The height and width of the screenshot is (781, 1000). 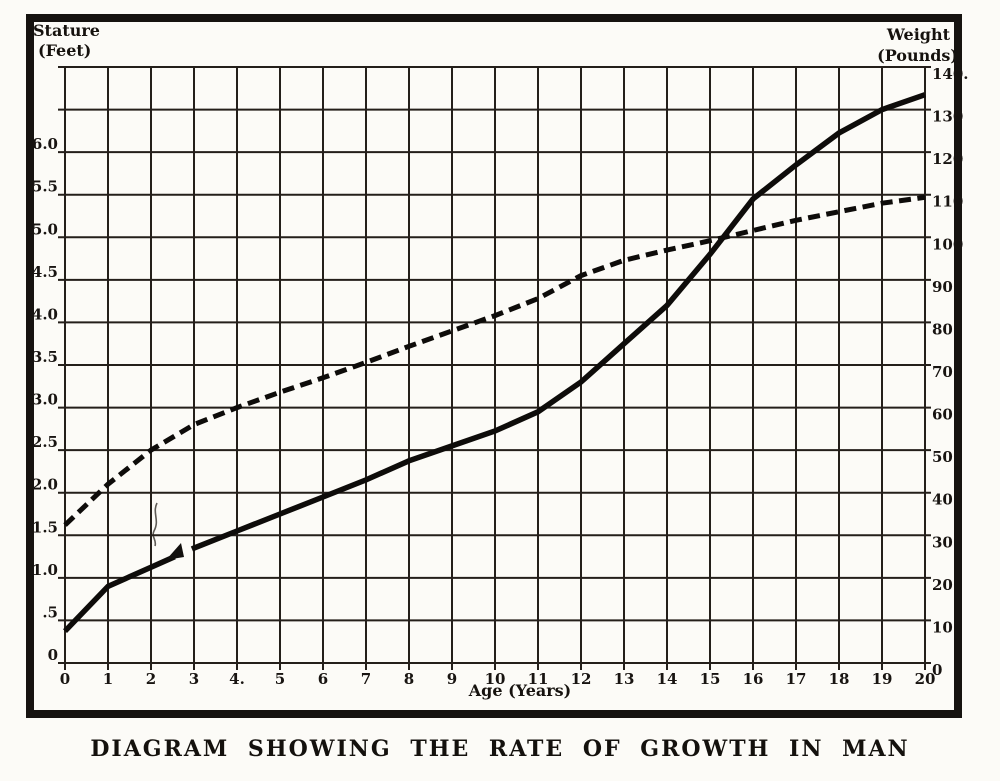 What do you see at coordinates (175, 551) in the screenshot?
I see `curve-break-arrow-artifact` at bounding box center [175, 551].